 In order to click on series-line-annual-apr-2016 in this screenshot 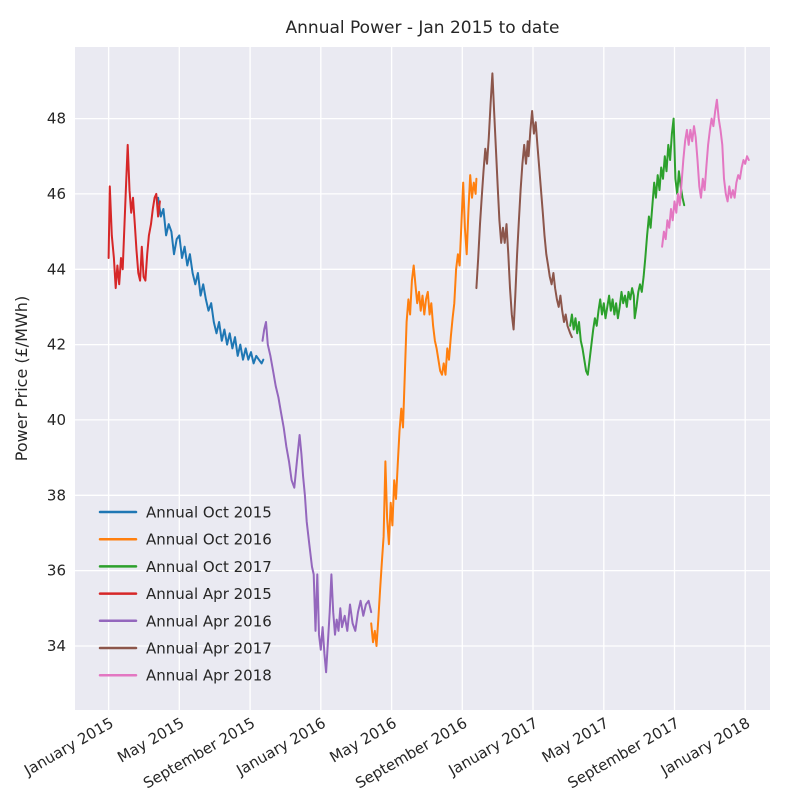, I will do `click(317, 497)`.